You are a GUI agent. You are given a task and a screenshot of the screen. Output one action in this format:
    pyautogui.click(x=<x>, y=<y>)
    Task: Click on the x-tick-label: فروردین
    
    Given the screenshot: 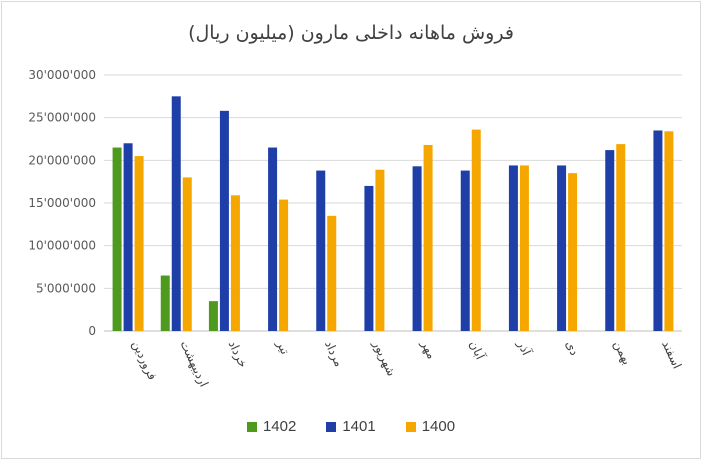 What is the action you would take?
    pyautogui.click(x=143, y=360)
    